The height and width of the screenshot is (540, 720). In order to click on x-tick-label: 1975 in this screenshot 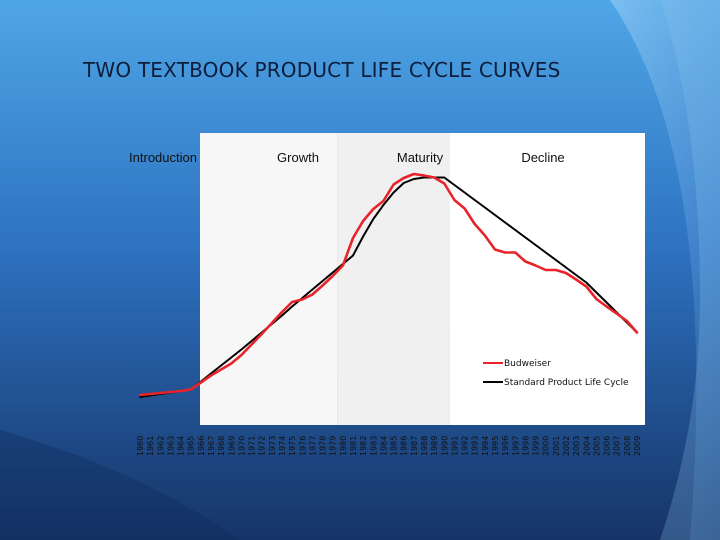, I will do `click(292, 446)`.